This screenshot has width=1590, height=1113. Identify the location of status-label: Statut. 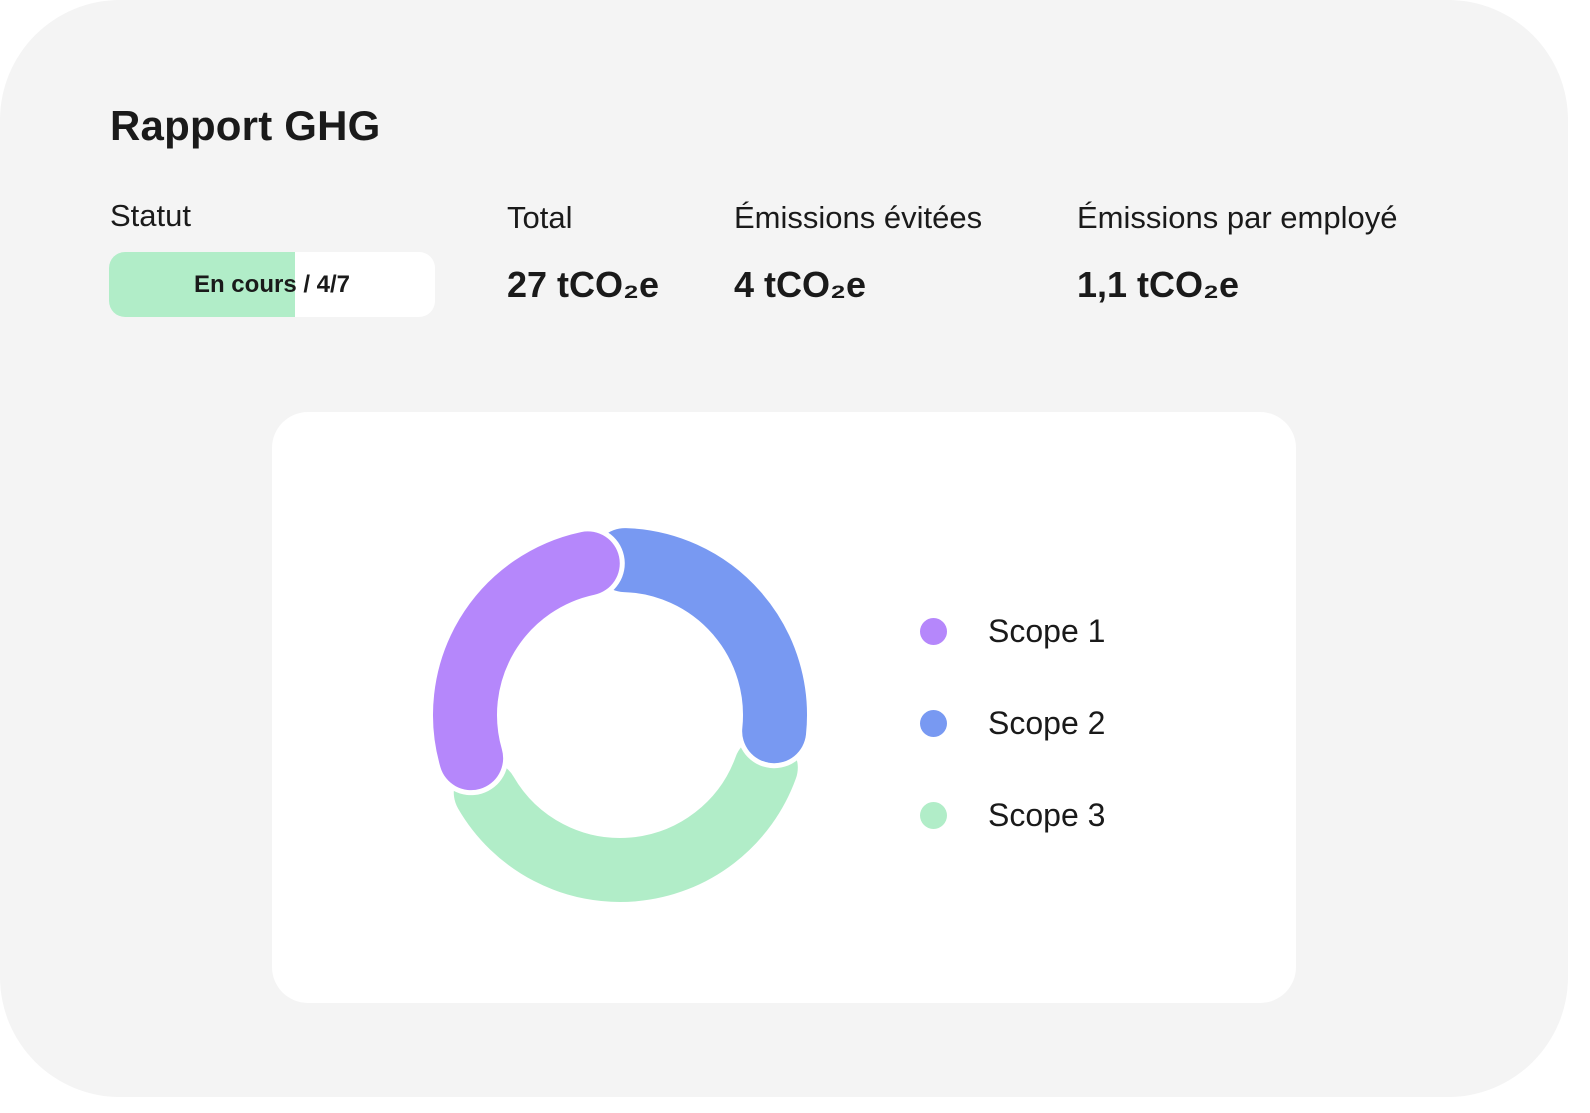
(150, 215).